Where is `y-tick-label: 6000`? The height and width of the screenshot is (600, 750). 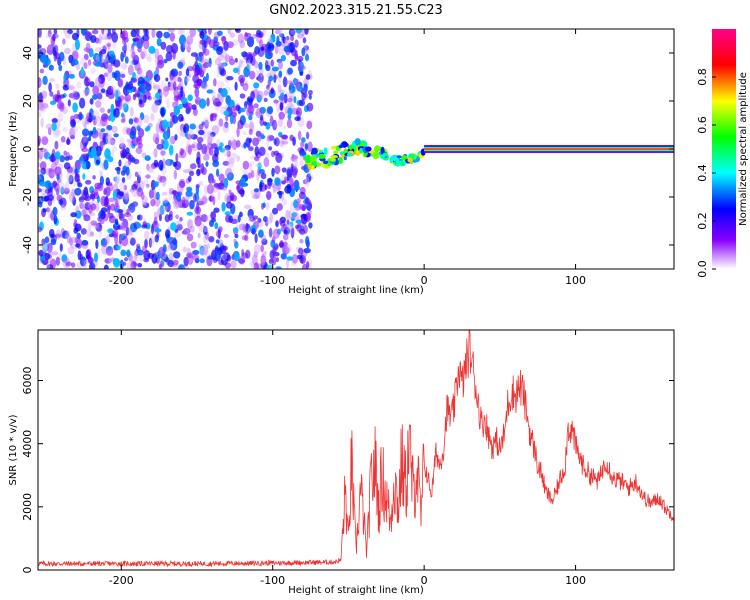
y-tick-label: 6000 is located at coordinates (27, 381).